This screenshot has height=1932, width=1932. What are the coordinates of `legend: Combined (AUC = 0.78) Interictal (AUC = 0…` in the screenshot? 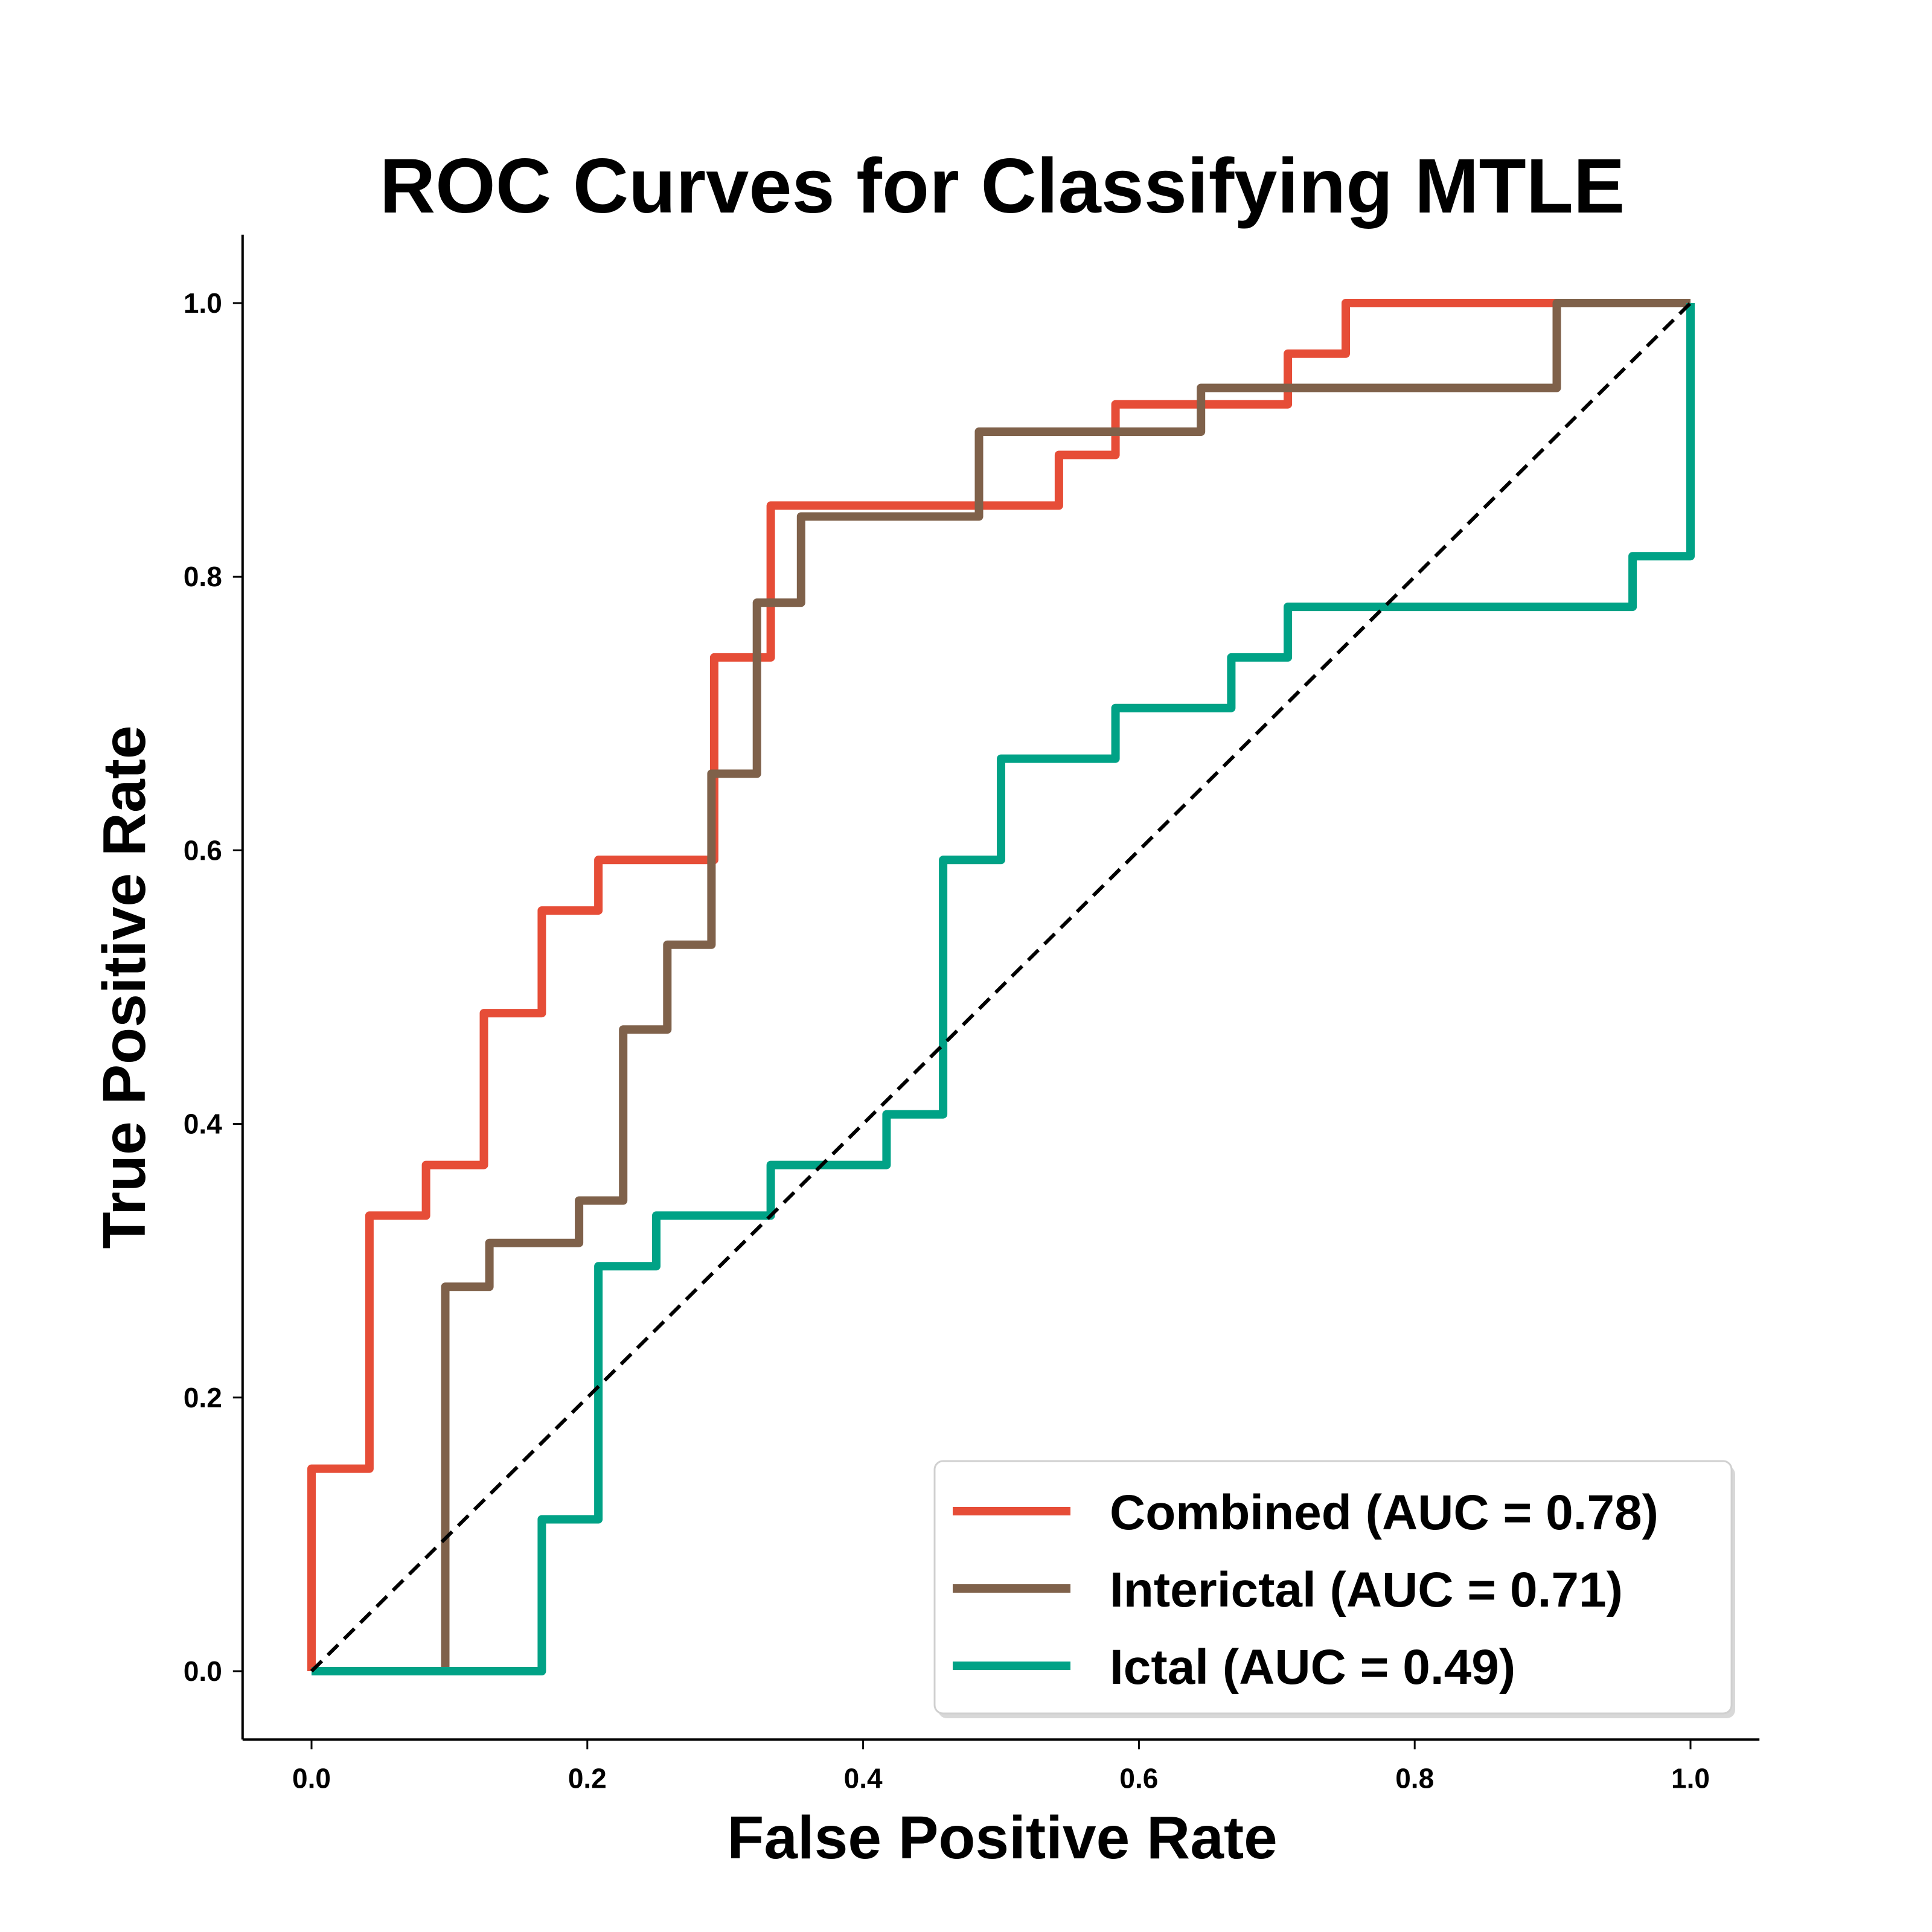 It's located at (1334, 1589).